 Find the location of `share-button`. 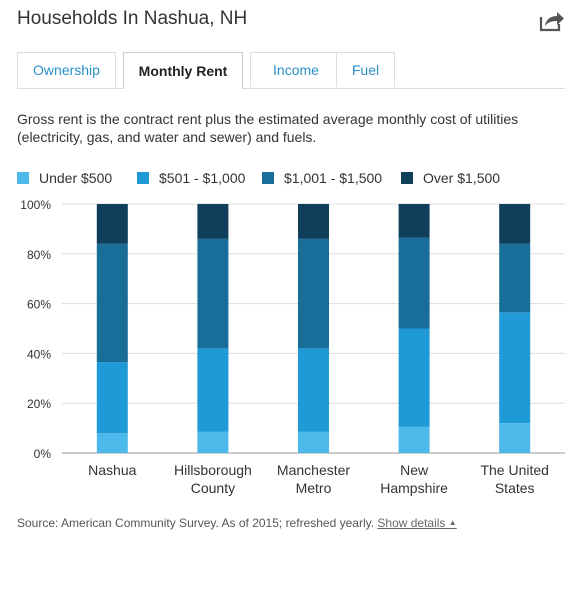

share-button is located at coordinates (552, 21).